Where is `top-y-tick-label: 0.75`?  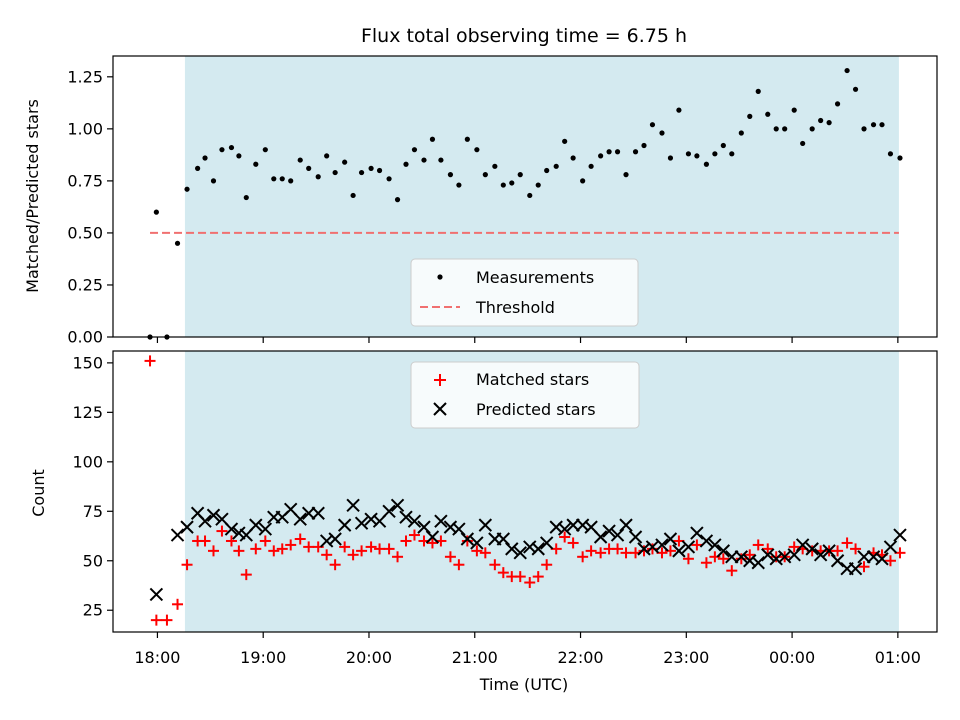 top-y-tick-label: 0.75 is located at coordinates (85, 180).